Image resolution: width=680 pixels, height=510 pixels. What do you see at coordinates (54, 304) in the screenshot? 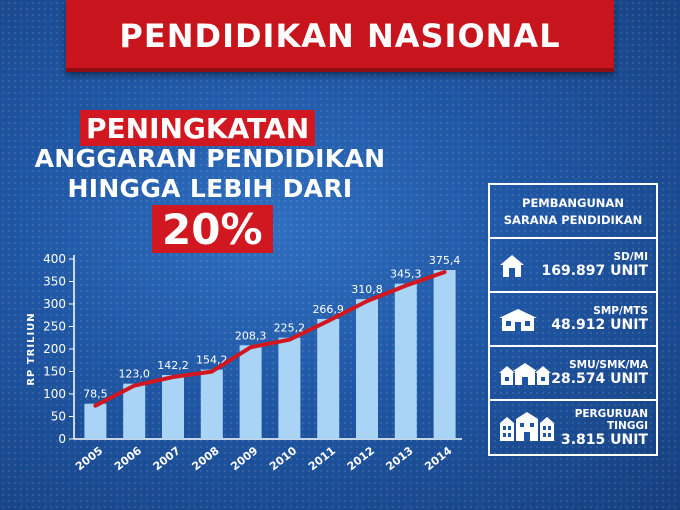
I see `y-tick-label: 300` at bounding box center [54, 304].